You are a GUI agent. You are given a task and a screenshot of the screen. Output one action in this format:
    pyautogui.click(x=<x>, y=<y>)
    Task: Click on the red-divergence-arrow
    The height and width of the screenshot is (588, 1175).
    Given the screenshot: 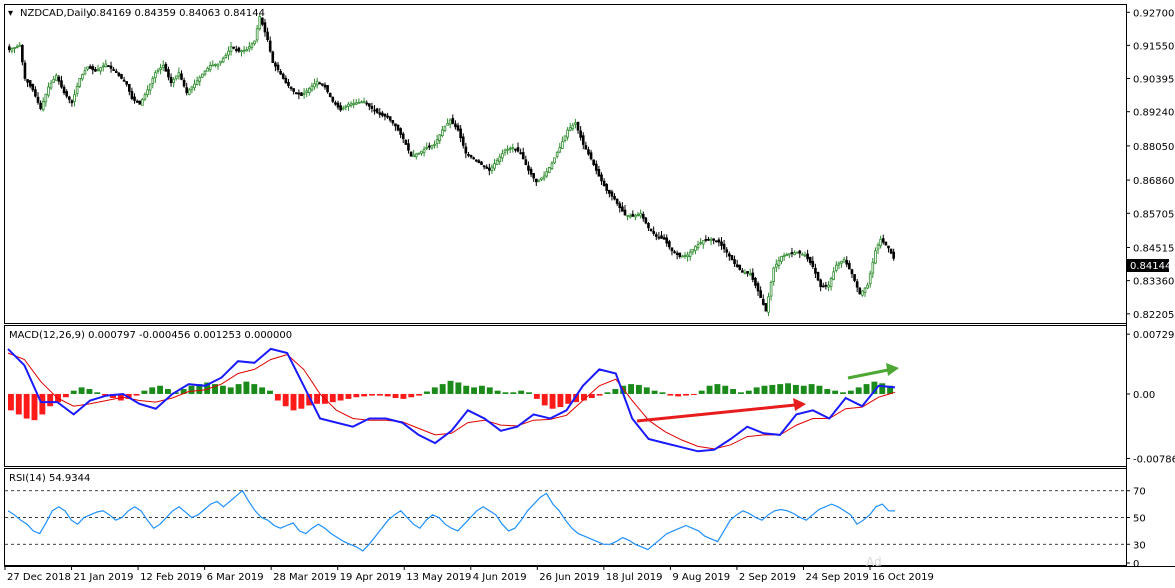 What is the action you would take?
    pyautogui.click(x=721, y=410)
    